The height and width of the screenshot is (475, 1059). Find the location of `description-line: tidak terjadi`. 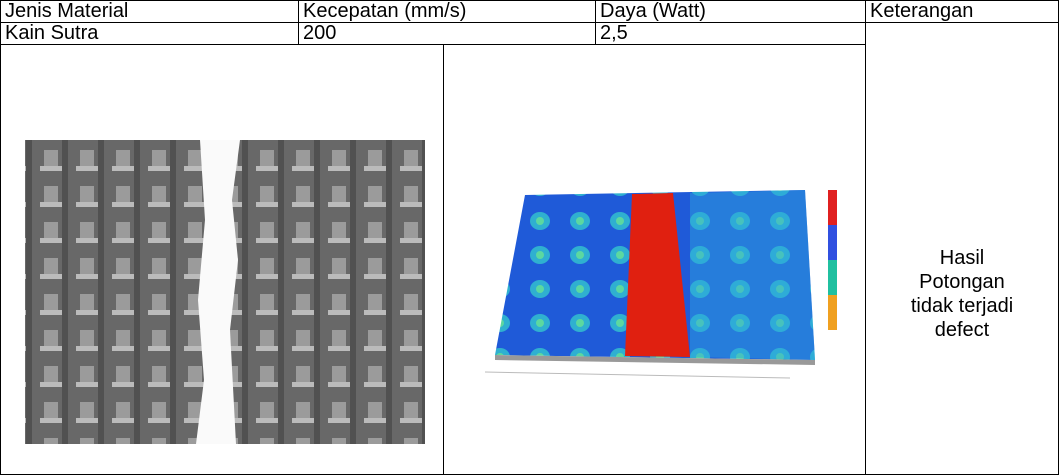

description-line: tidak terjadi is located at coordinates (962, 306).